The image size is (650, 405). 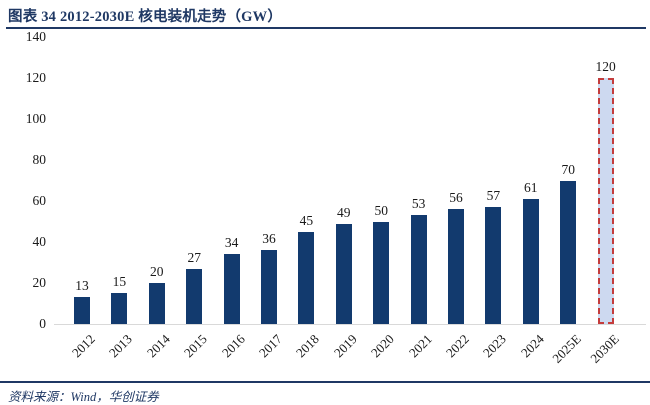 What do you see at coordinates (196, 346) in the screenshot?
I see `x-axis-tick-label: 2015` at bounding box center [196, 346].